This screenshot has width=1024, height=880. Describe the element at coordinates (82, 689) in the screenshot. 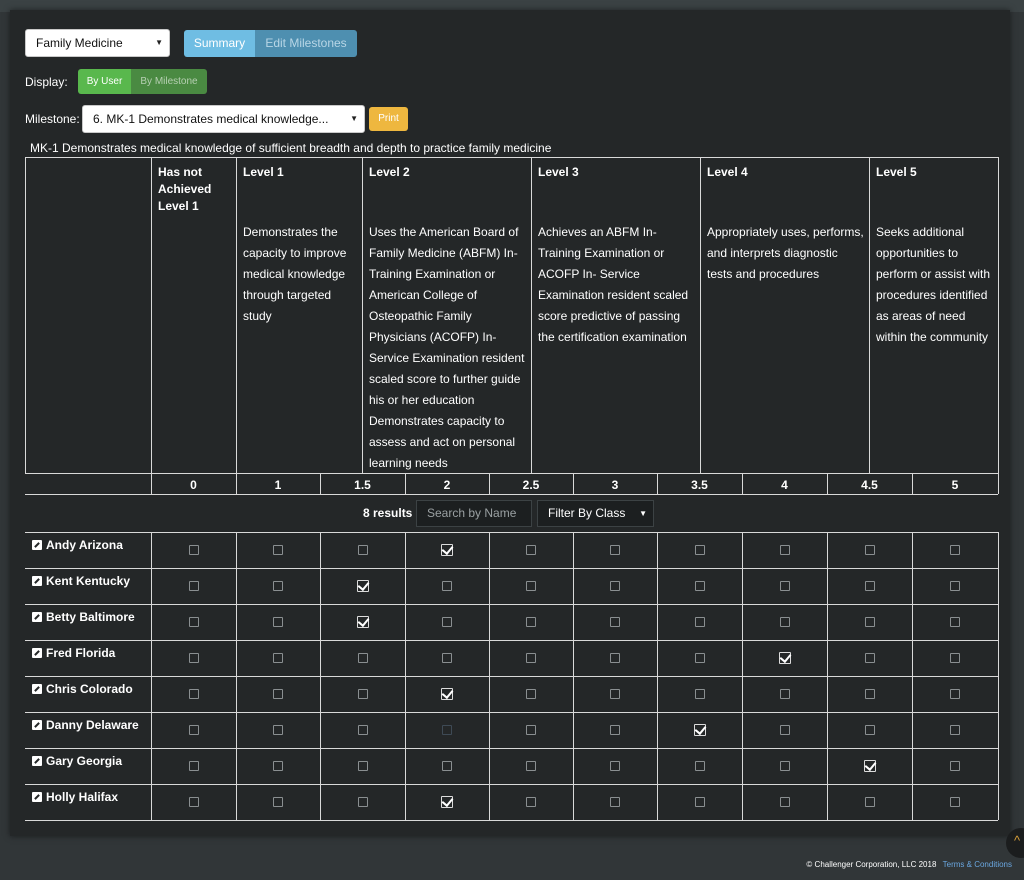

I see `user-name: Chris Colorado` at that location.